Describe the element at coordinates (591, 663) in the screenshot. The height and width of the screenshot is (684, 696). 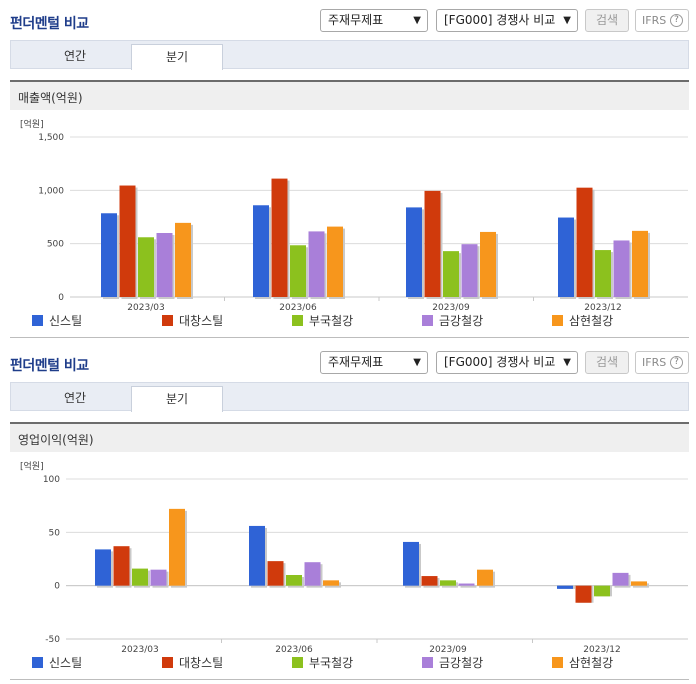
I see `legend-label: 삼현철강` at that location.